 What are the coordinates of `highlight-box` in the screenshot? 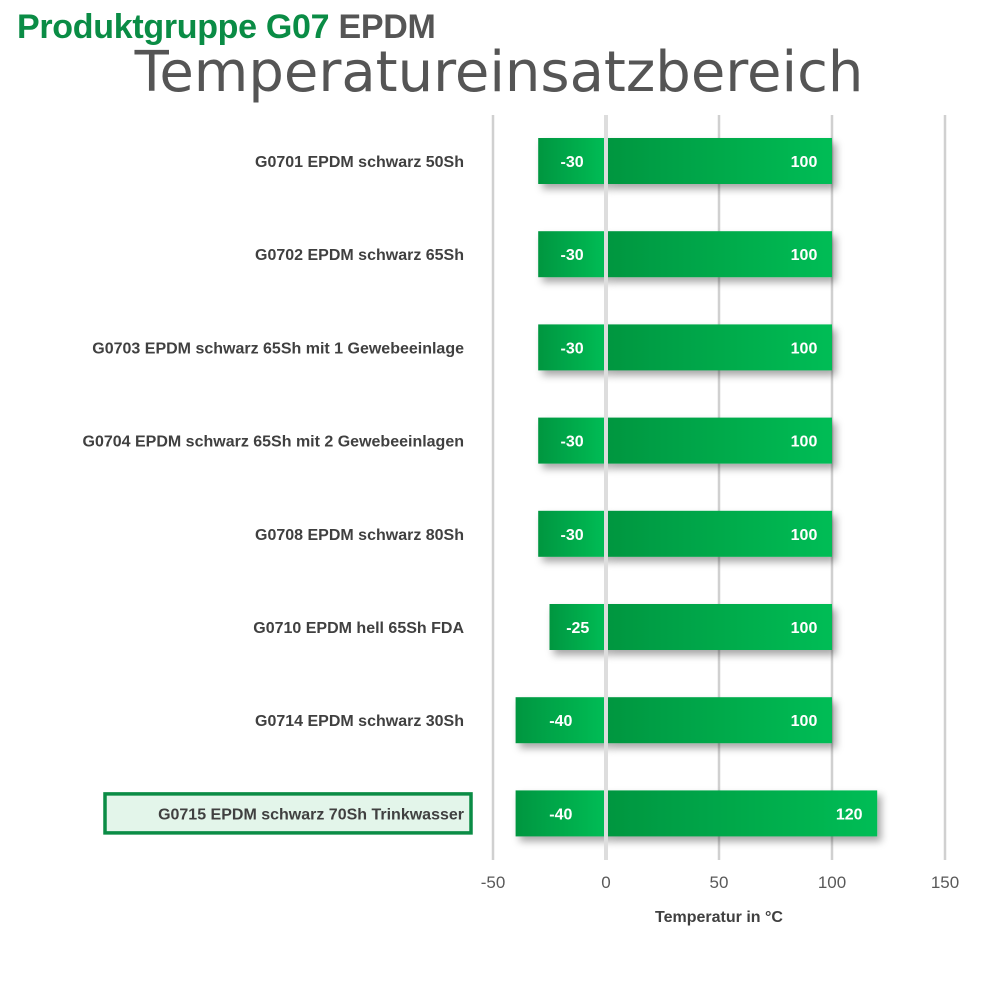 It's located at (288, 813).